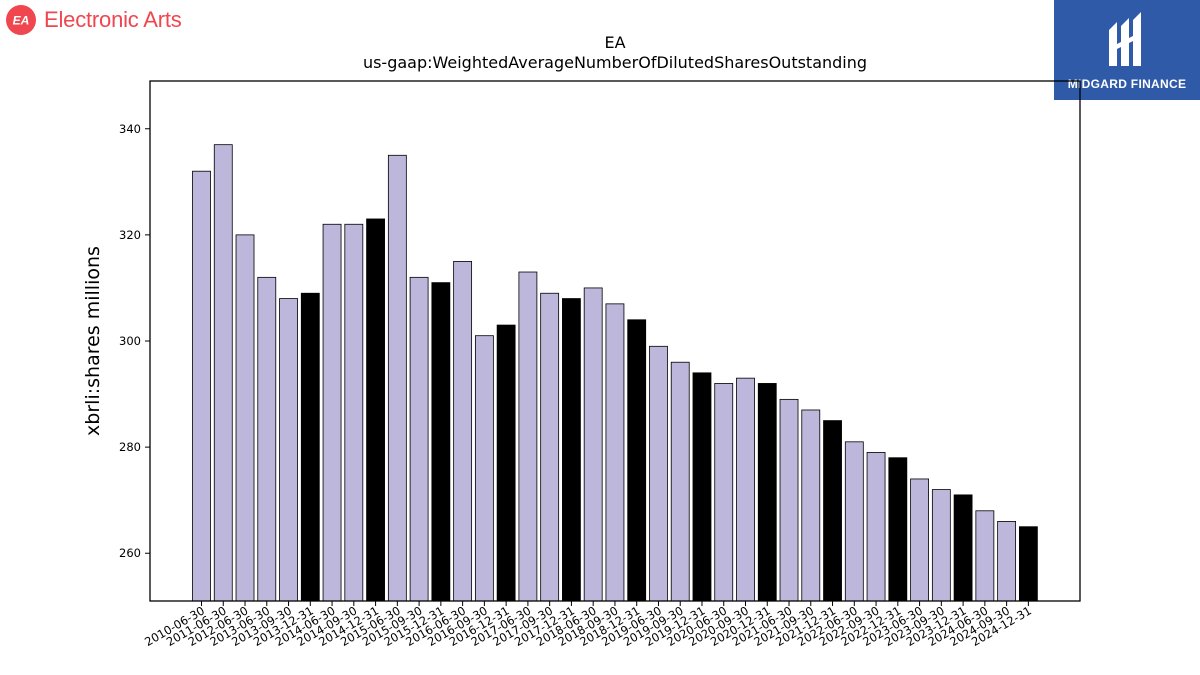 The image size is (1200, 675). What do you see at coordinates (113, 19) in the screenshot?
I see `brand-name: Electronic Arts` at bounding box center [113, 19].